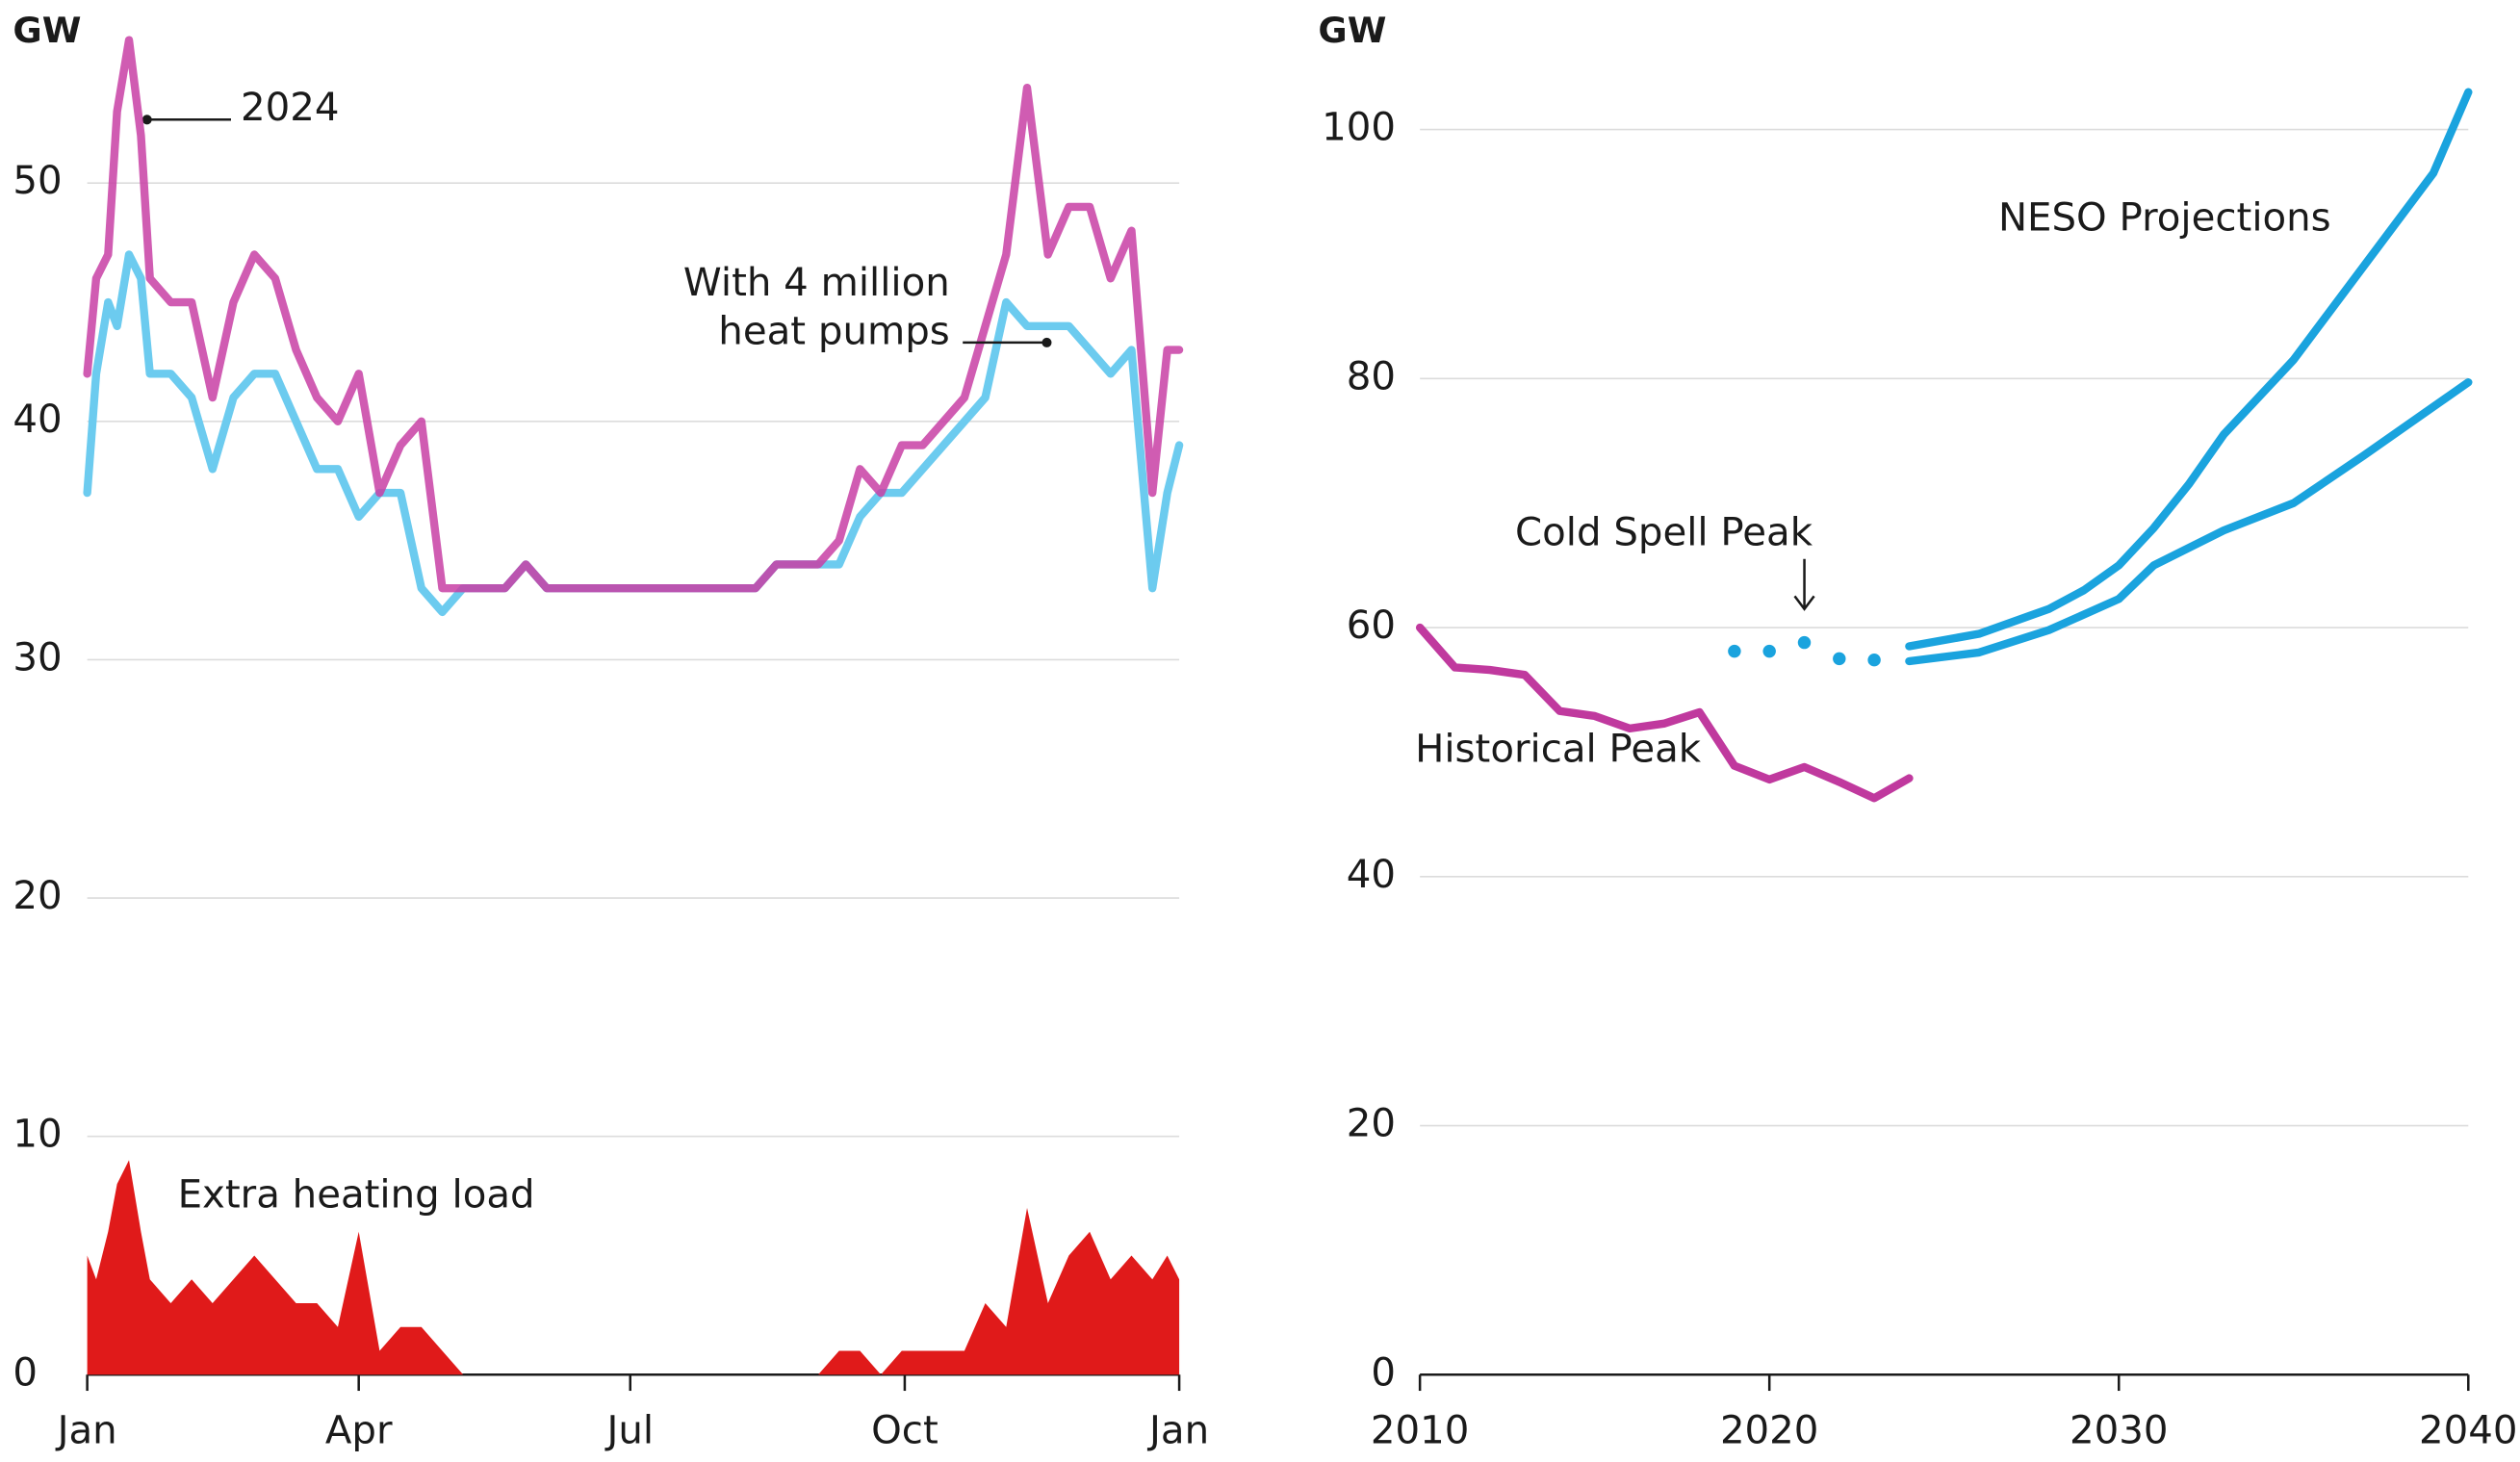 This screenshot has width=2520, height=1462. Describe the element at coordinates (1371, 625) in the screenshot. I see `y-tick-label: 60` at that location.